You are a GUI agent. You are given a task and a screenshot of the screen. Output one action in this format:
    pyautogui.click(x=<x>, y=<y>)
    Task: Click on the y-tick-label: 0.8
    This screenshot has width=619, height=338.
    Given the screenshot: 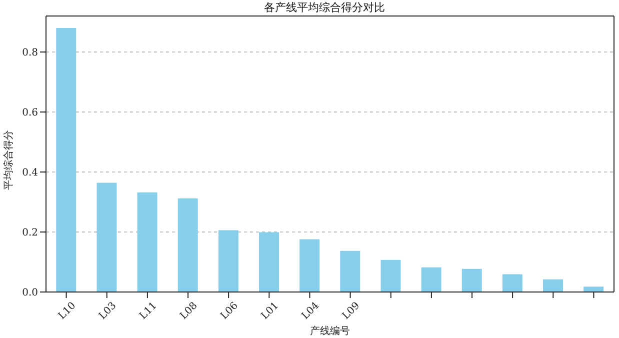 What is the action you would take?
    pyautogui.click(x=30, y=53)
    